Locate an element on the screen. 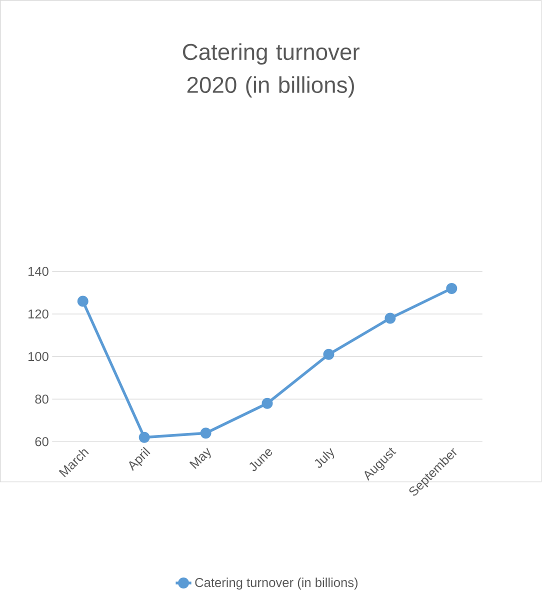 The image size is (542, 592). y-tick-label: 80 is located at coordinates (42, 399).